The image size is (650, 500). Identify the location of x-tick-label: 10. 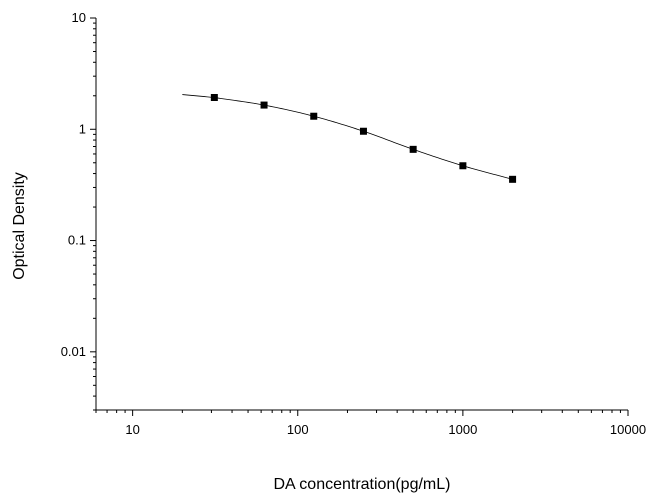
(132, 429).